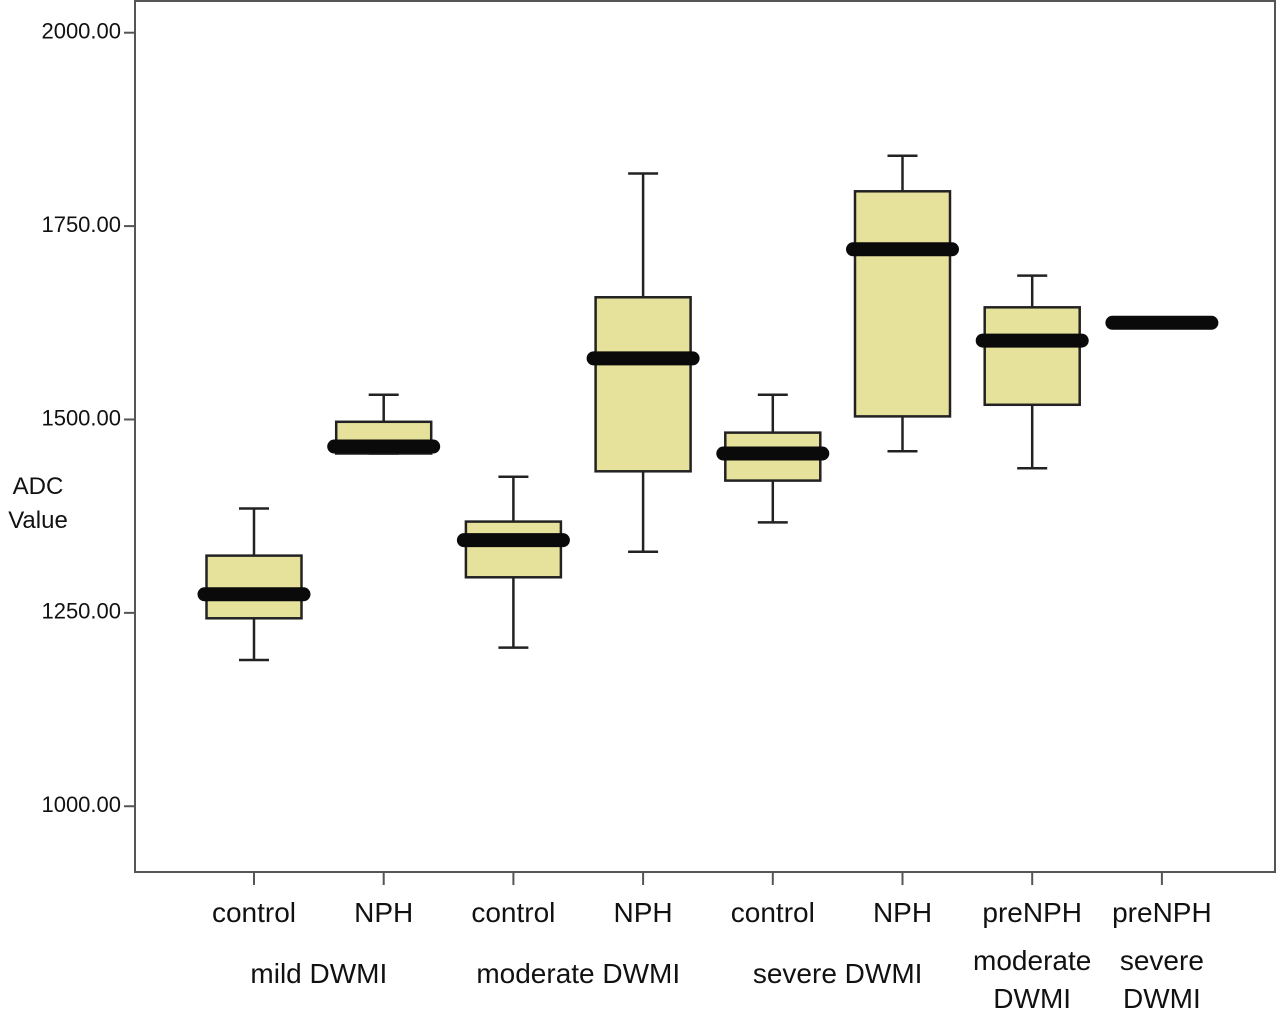 The image size is (1280, 1020). What do you see at coordinates (81, 611) in the screenshot?
I see `y-tick-label: 1250.00` at bounding box center [81, 611].